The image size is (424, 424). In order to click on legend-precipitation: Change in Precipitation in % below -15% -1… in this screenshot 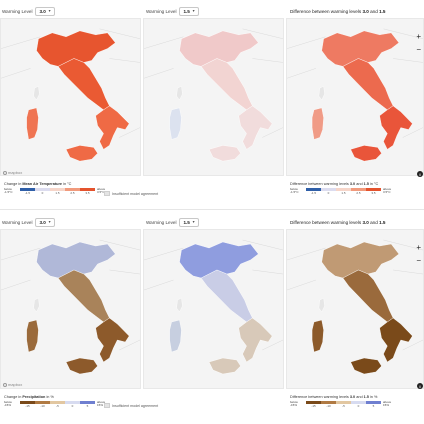, I will do `click(57, 401)`.